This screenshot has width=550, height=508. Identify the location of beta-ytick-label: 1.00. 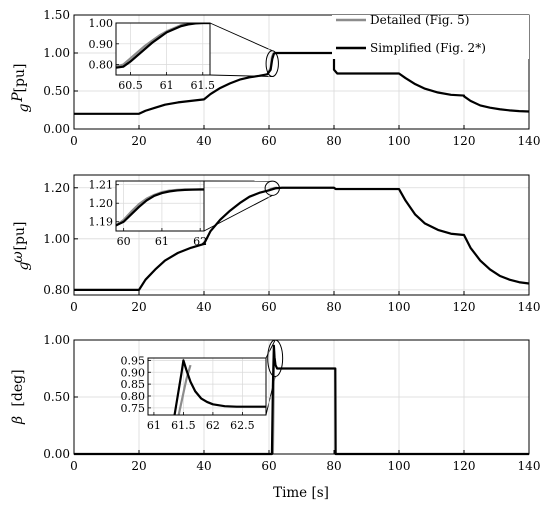
(56, 340).